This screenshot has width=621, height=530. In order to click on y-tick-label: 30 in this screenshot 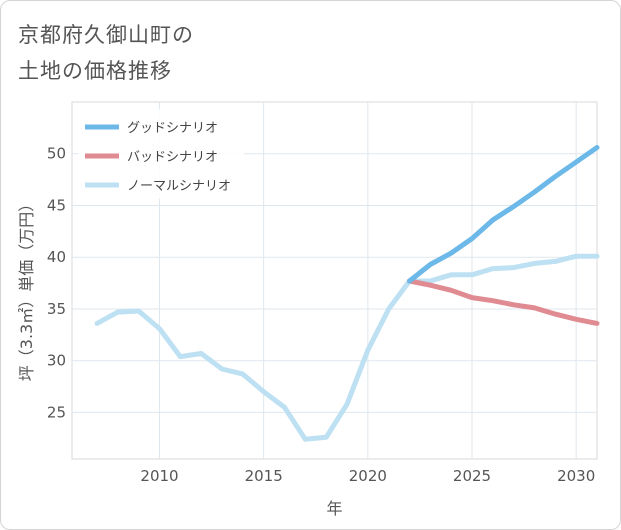, I will do `click(56, 361)`.